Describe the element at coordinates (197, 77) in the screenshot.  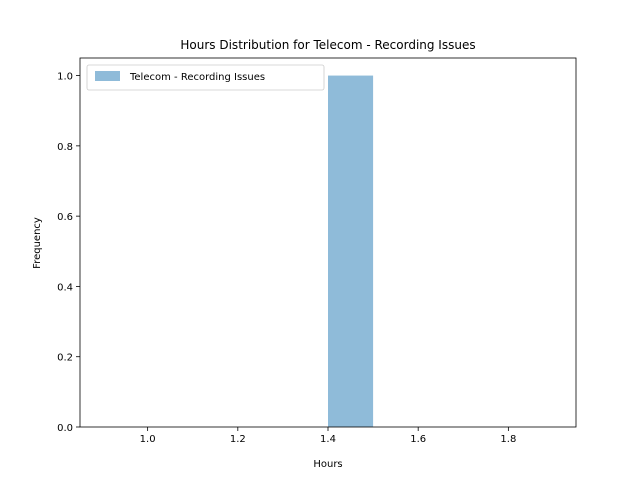
I see `legend-label: Telecom - Recording Issues` at that location.